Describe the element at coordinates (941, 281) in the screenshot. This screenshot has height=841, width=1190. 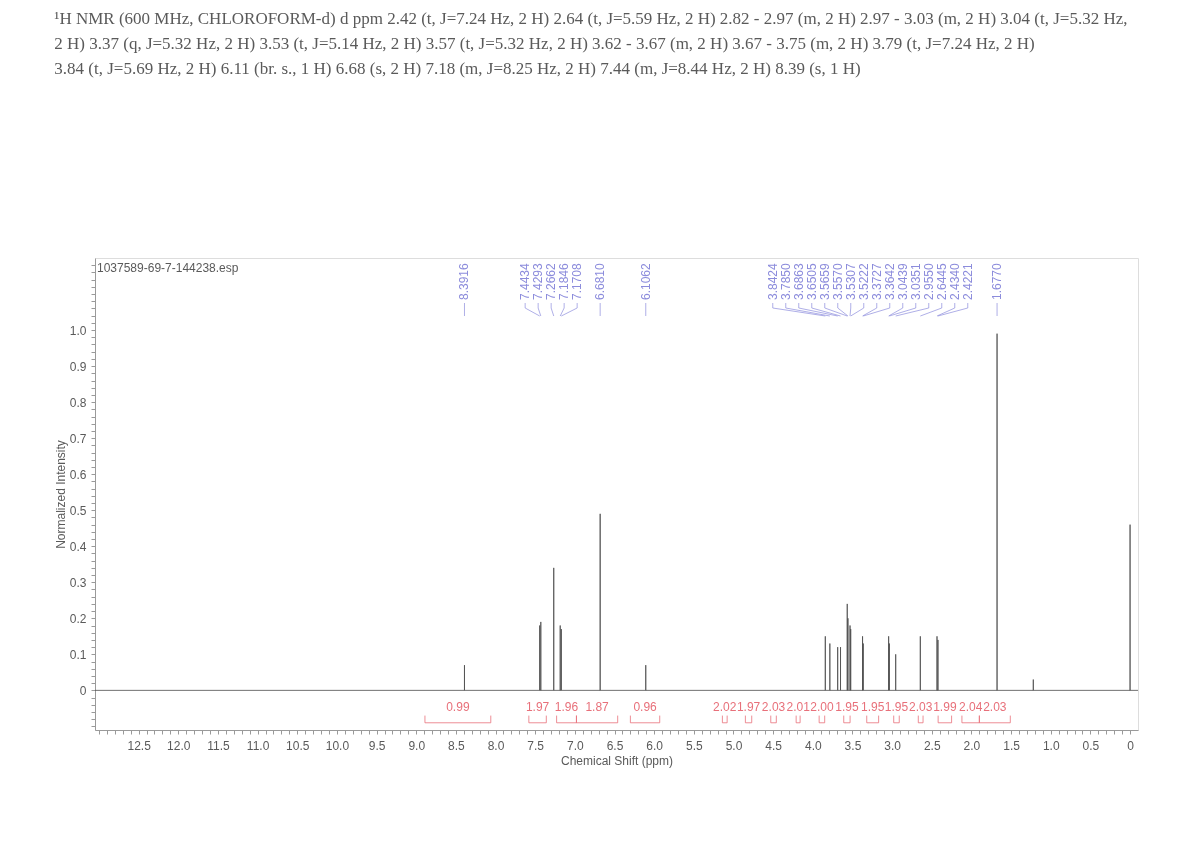
I see `annotation: 2.6445` at that location.